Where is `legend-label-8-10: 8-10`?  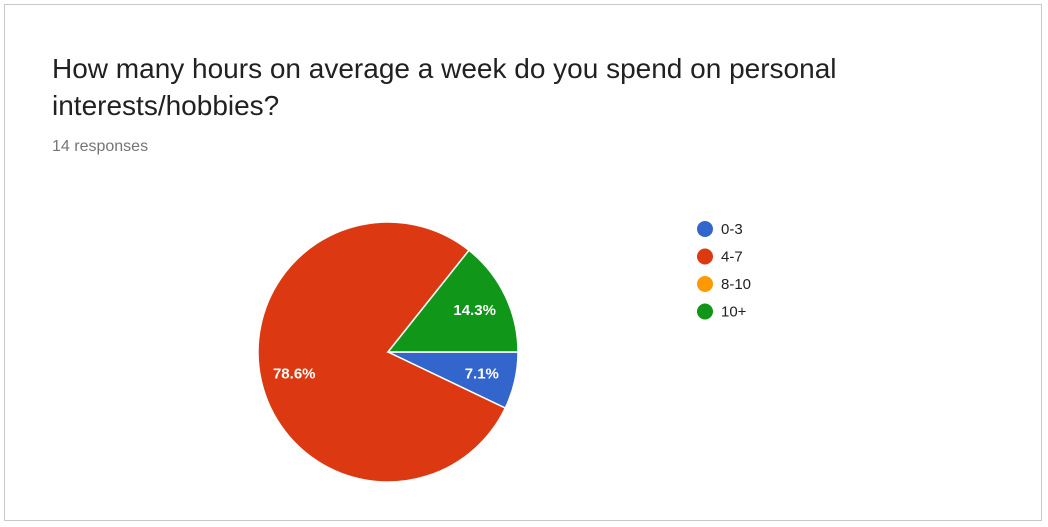 legend-label-8-10: 8-10 is located at coordinates (736, 284).